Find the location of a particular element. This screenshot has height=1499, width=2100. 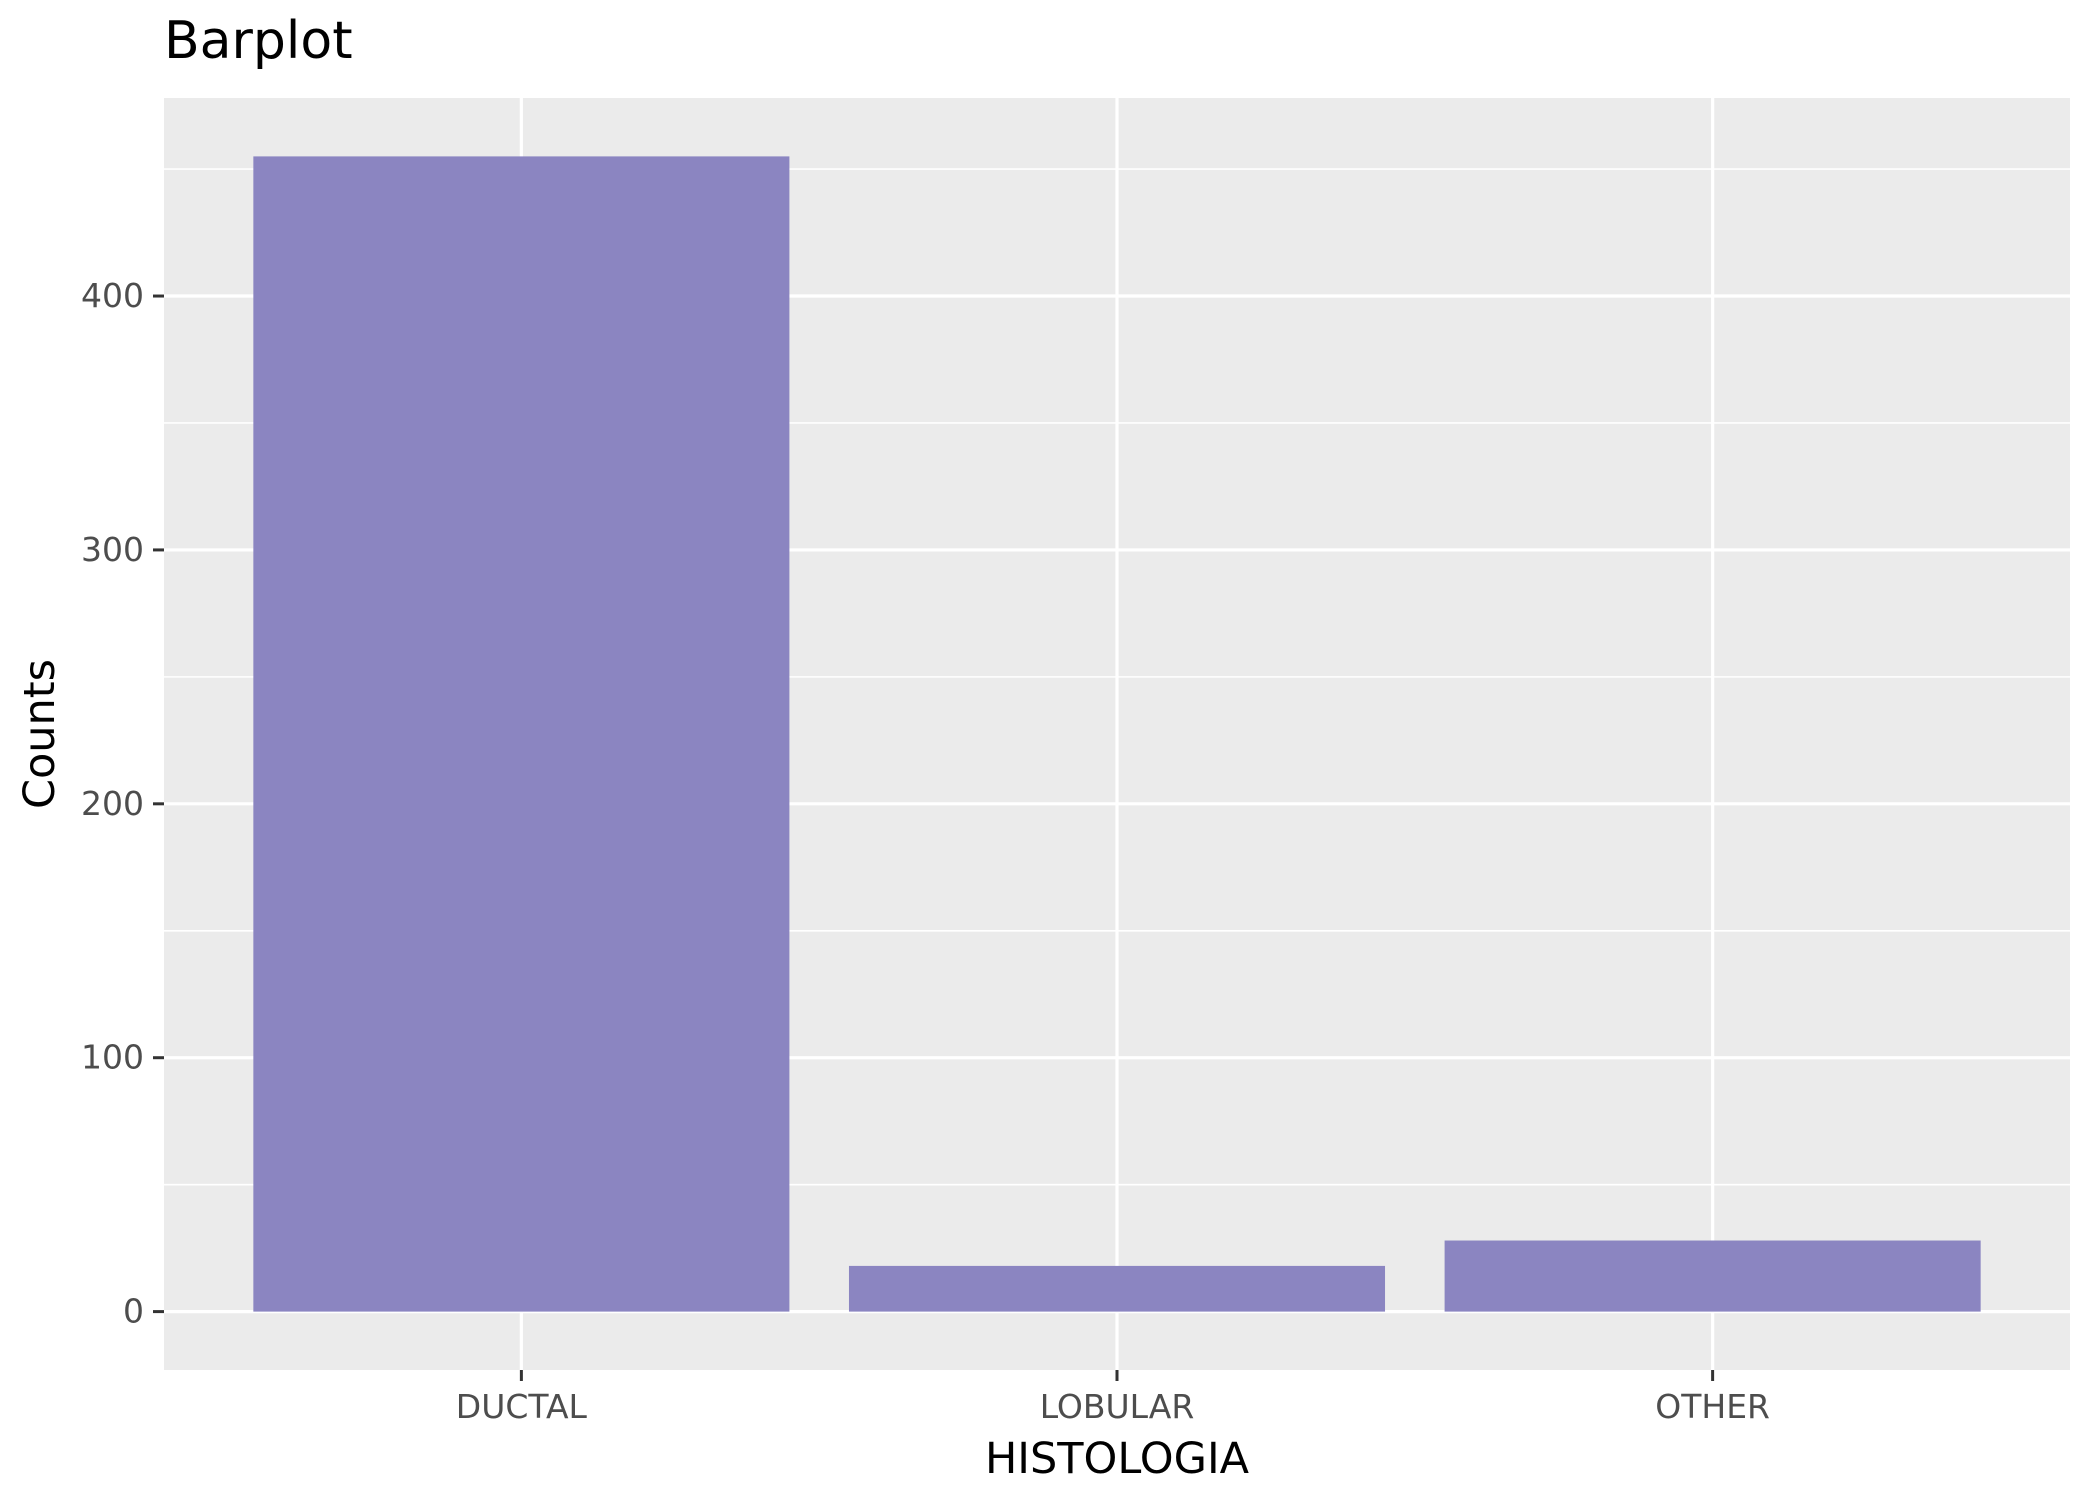

x-tick-label-other: OTHER is located at coordinates (1712, 1406).